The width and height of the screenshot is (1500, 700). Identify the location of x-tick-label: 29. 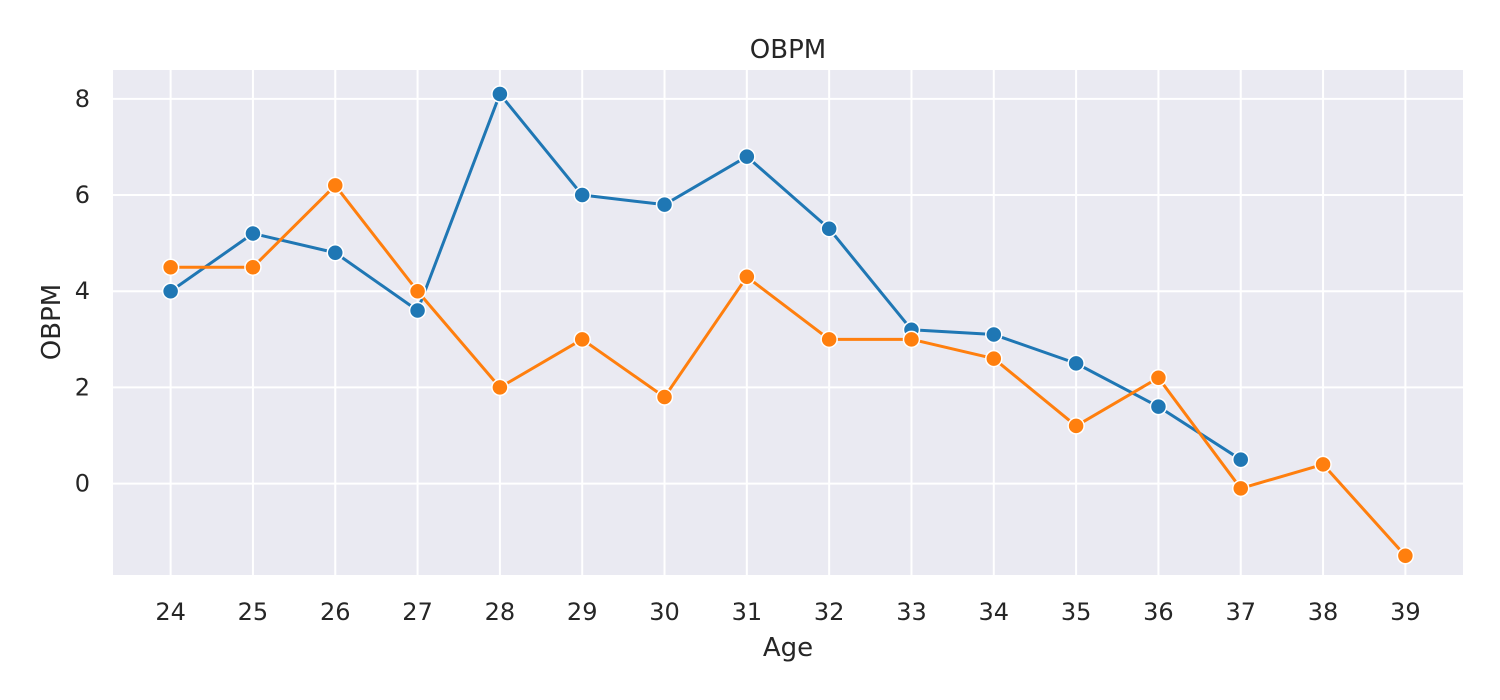
(582, 612).